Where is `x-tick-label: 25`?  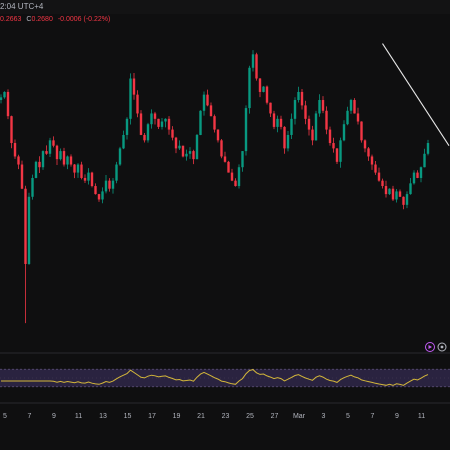 x-tick-label: 25 is located at coordinates (250, 416).